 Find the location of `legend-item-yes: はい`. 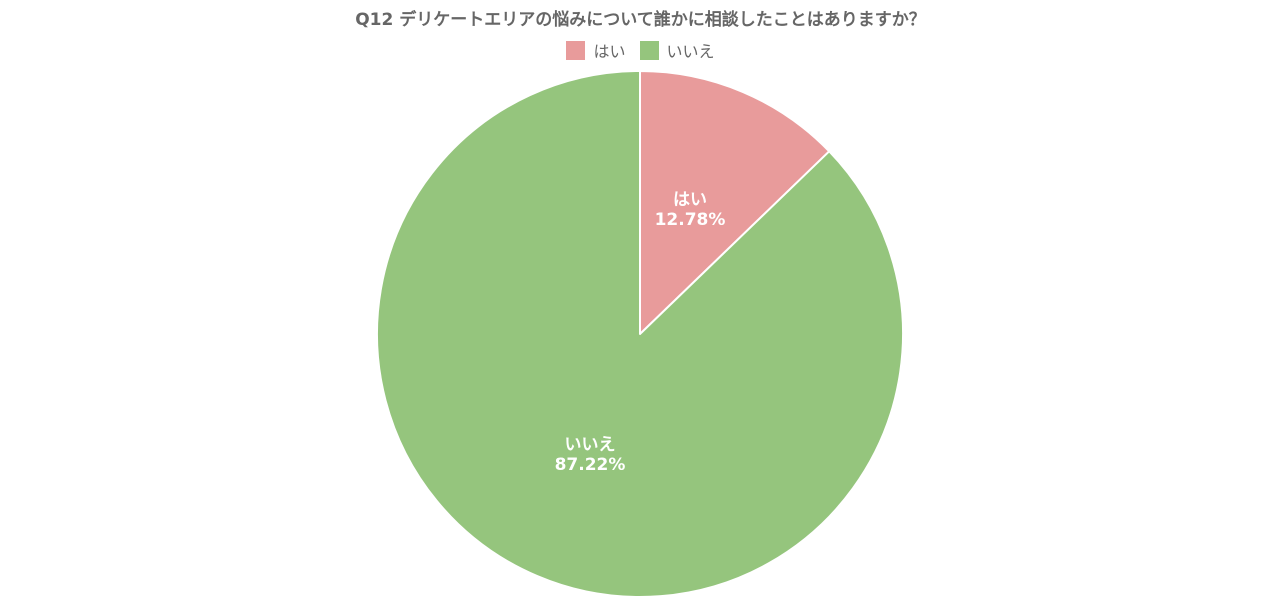

legend-item-yes: はい is located at coordinates (596, 50).